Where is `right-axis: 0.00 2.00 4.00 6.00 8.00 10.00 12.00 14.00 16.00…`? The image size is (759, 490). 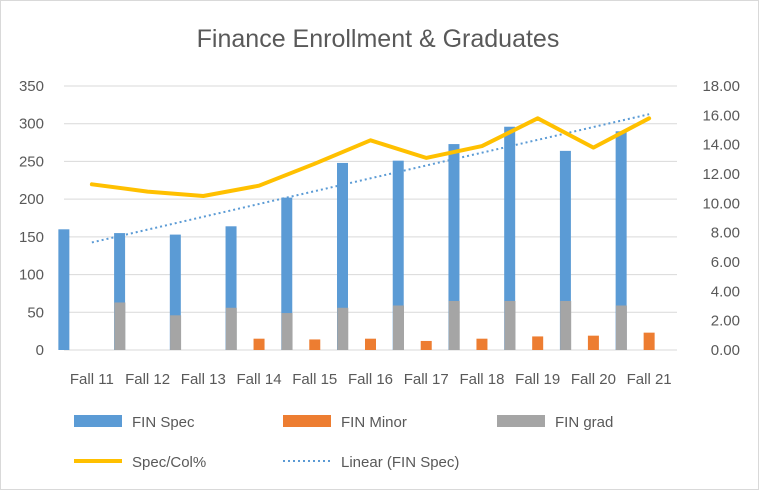
right-axis: 0.00 2.00 4.00 6.00 8.00 10.00 12.00 14.00 16.00… is located at coordinates (721, 218).